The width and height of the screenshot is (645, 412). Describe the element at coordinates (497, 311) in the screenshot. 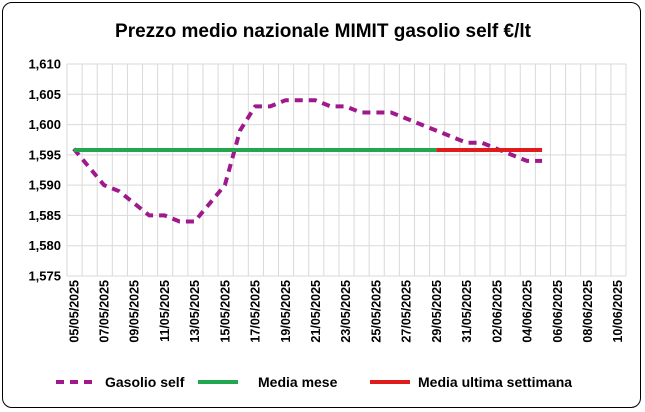

I see `x-tick-label: 02/06/2025` at that location.